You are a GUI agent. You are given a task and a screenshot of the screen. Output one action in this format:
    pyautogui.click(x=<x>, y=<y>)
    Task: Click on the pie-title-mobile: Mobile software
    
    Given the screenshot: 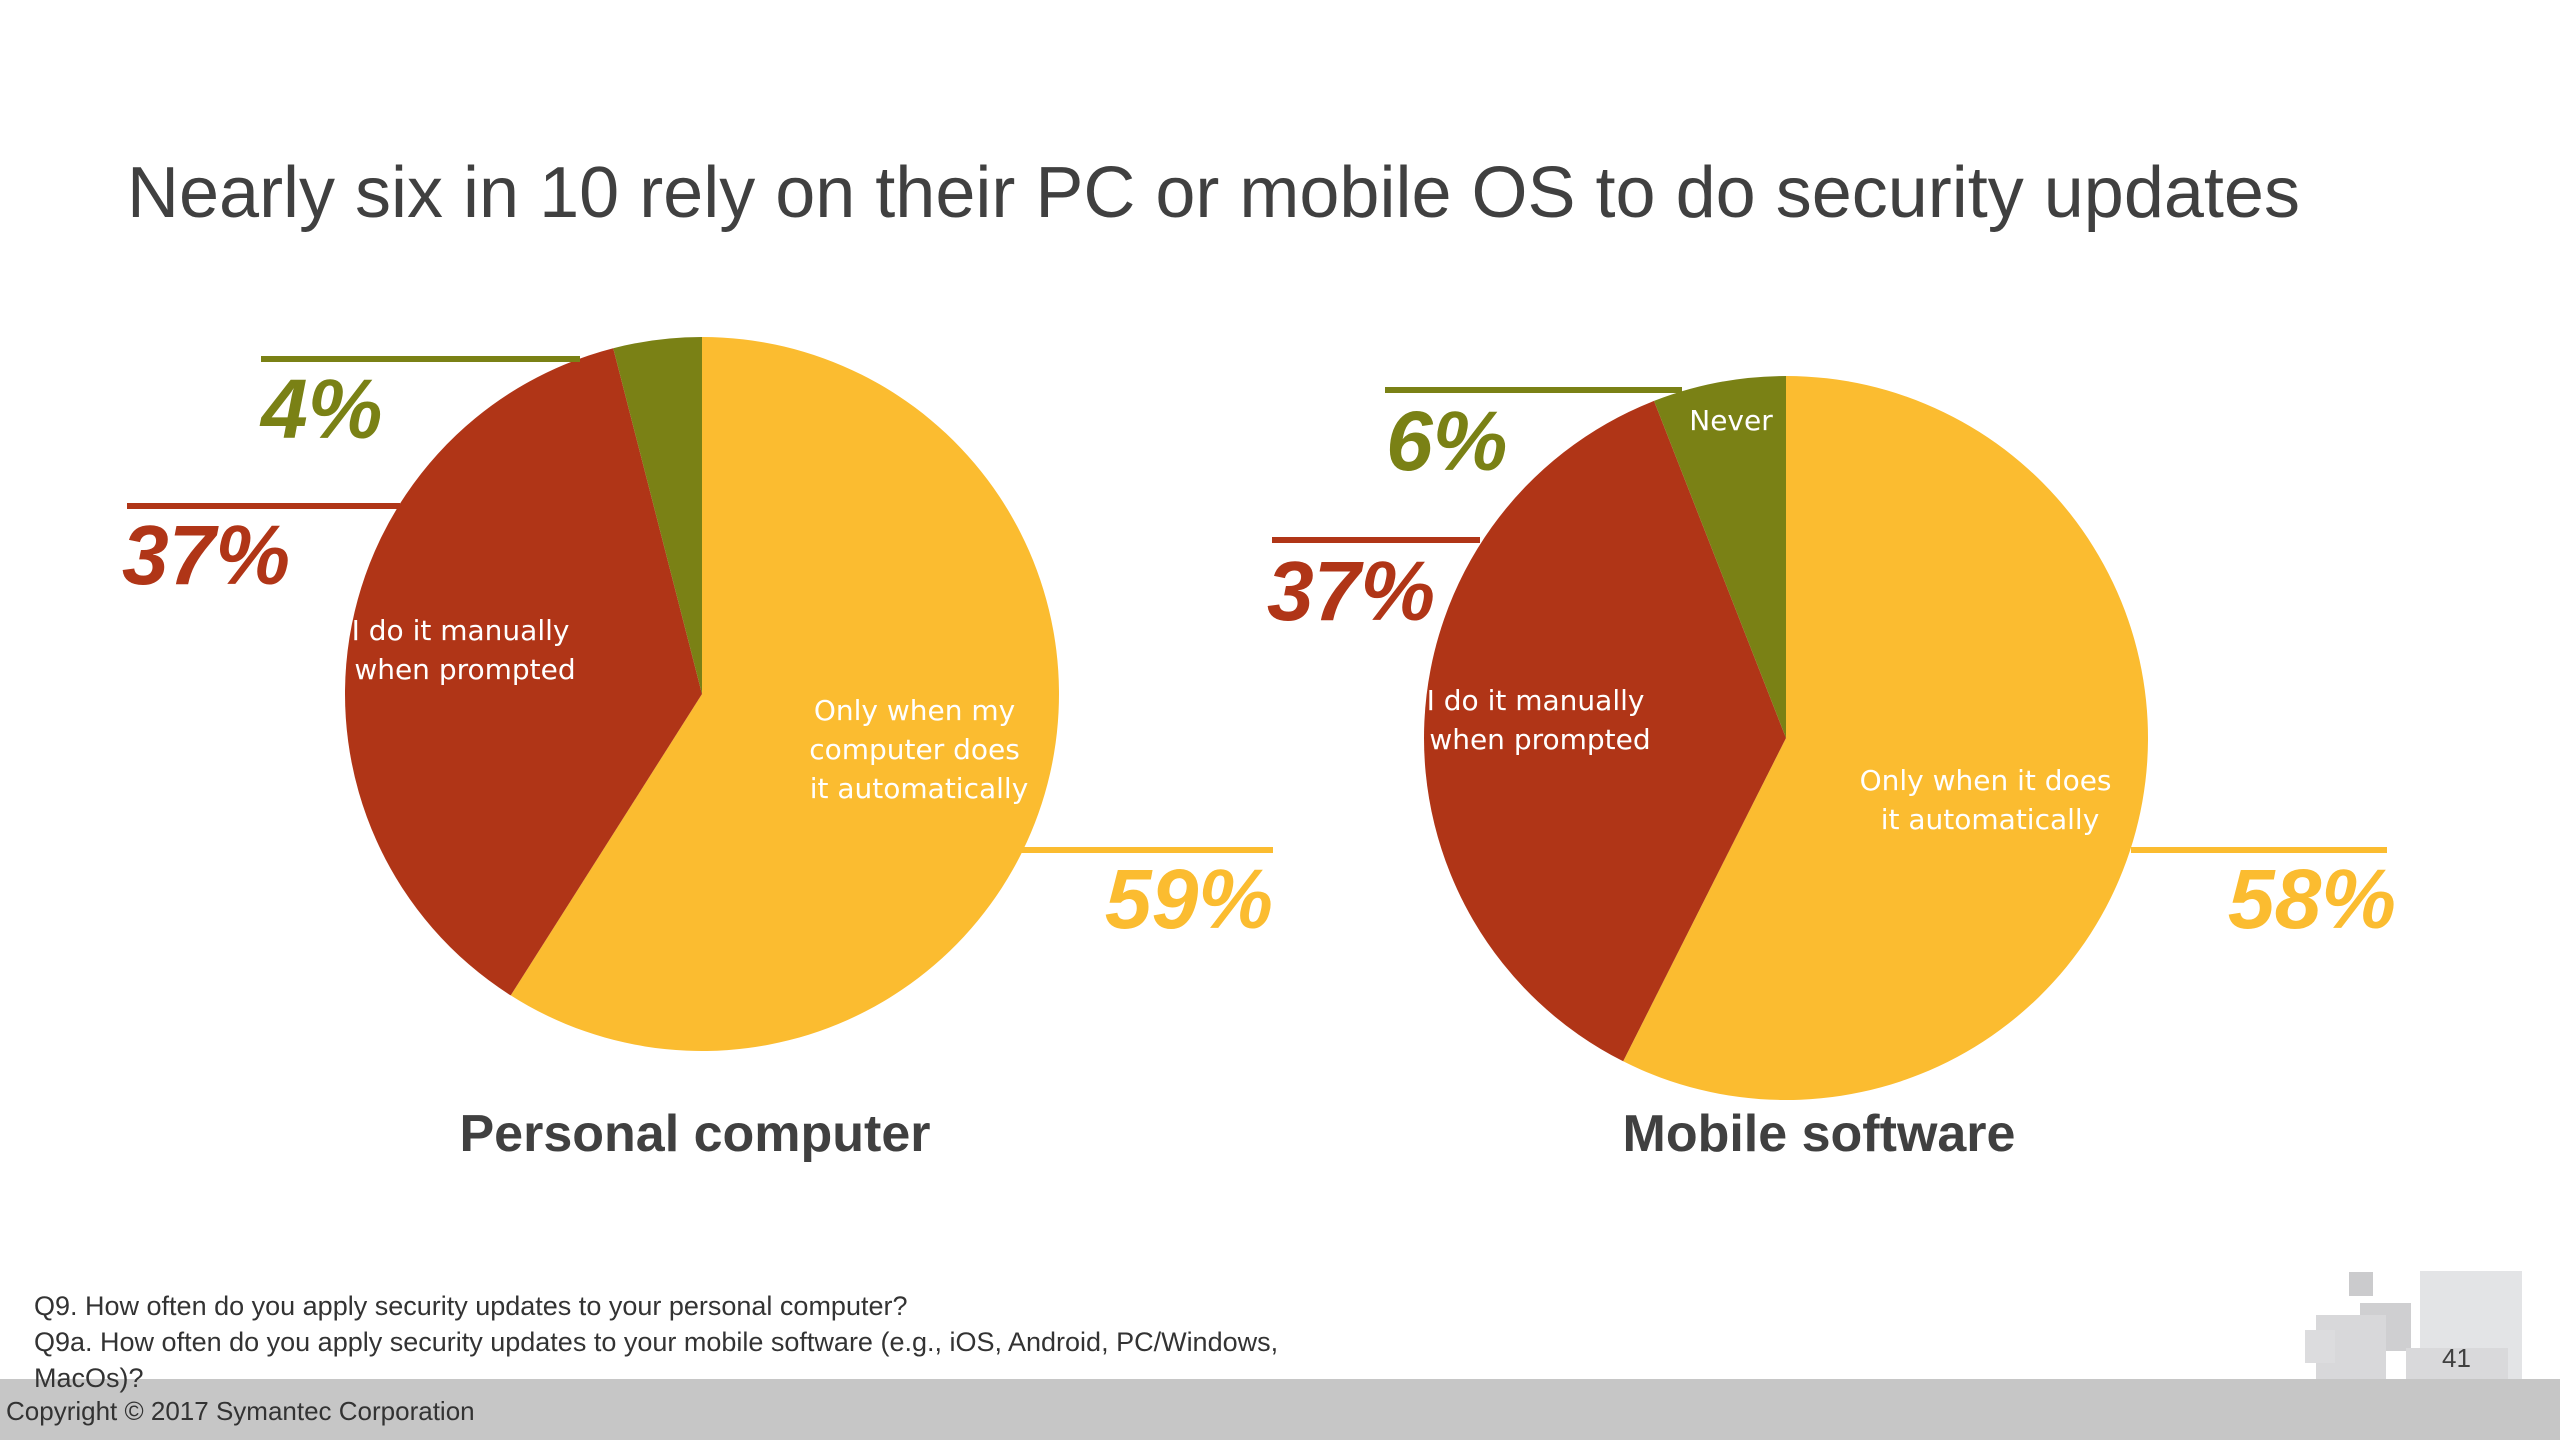 What is the action you would take?
    pyautogui.click(x=1819, y=1134)
    